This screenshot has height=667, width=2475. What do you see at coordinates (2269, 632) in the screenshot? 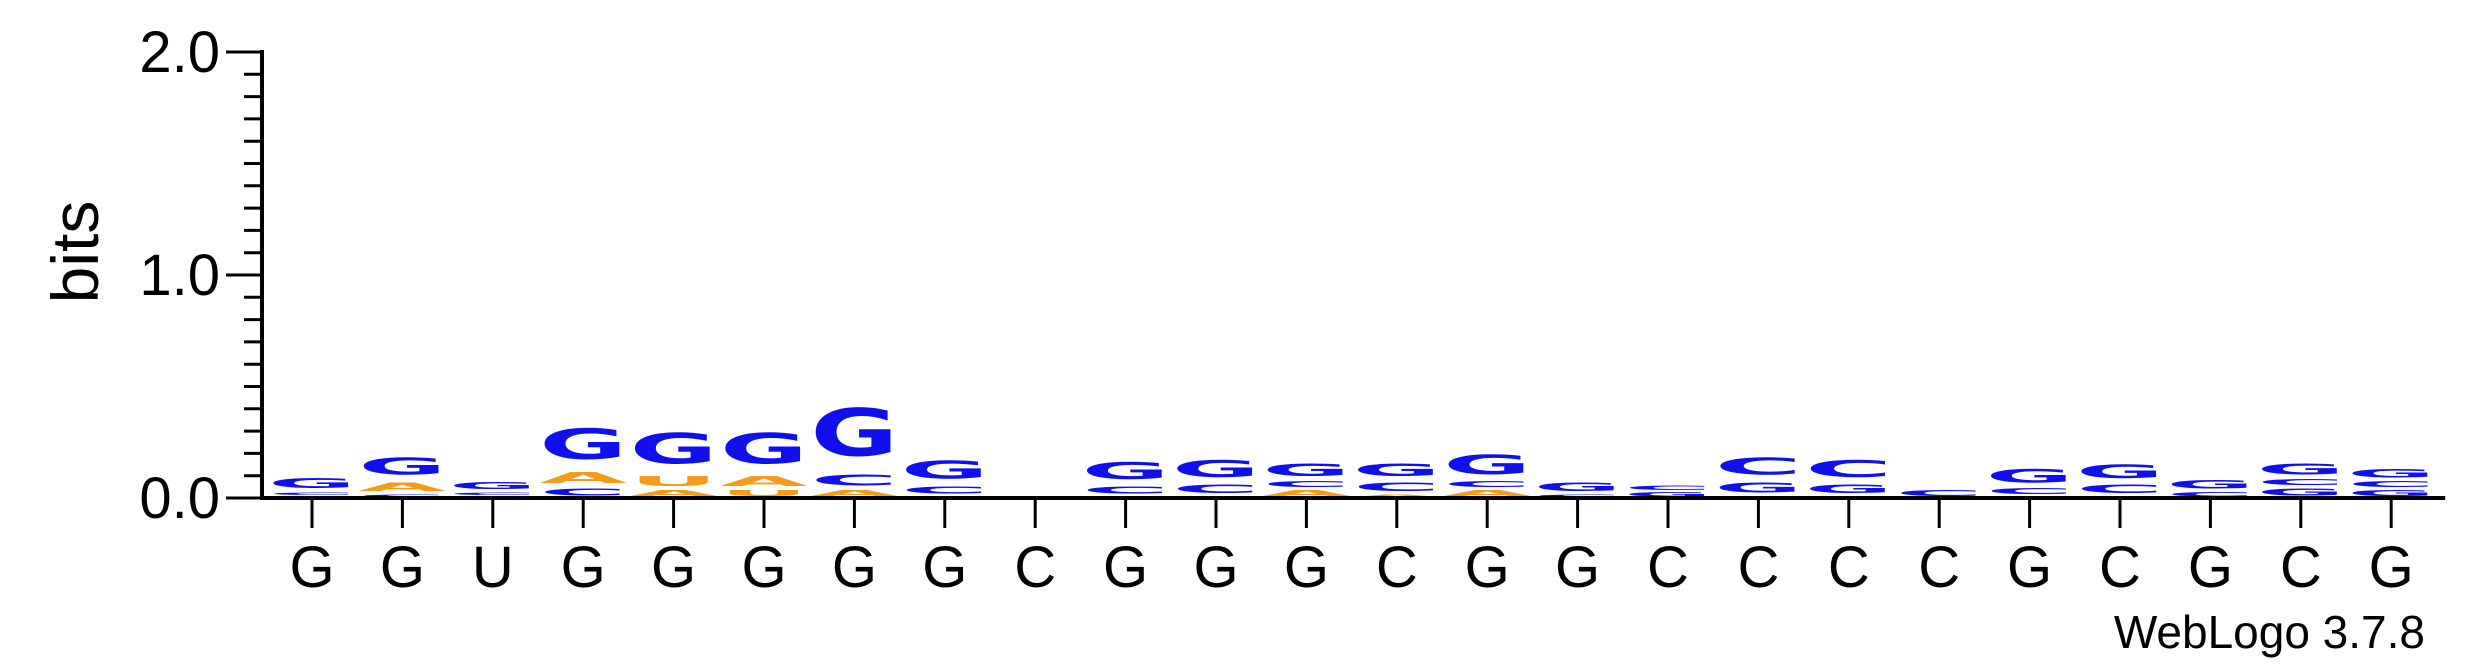
I see `weblogo-credit: WebLogo 3.7.8` at bounding box center [2269, 632].